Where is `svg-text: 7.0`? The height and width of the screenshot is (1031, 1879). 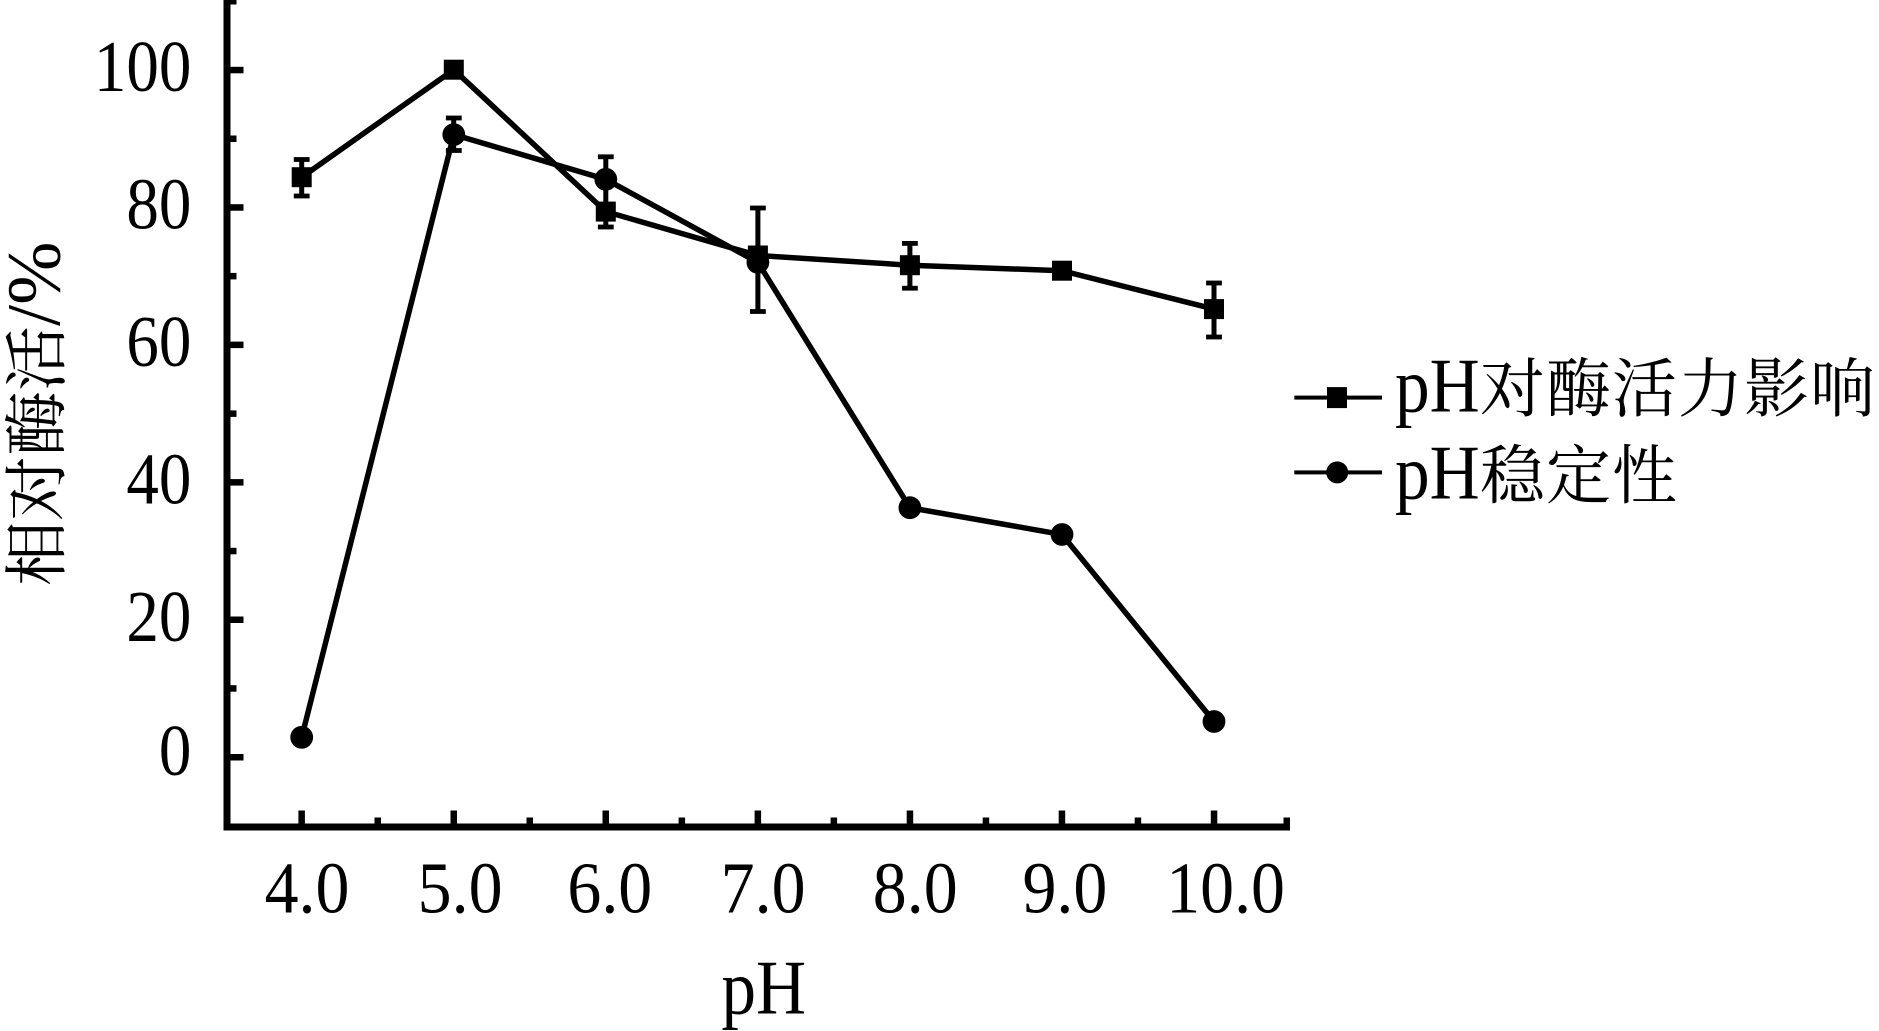
svg-text: 7.0 is located at coordinates (763, 888).